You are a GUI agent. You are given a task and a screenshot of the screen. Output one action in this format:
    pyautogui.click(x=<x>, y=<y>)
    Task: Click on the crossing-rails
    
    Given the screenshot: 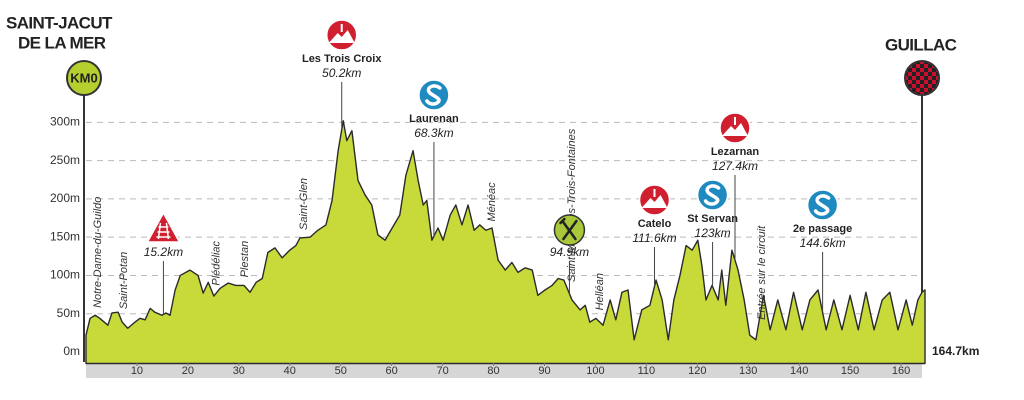 What is the action you would take?
    pyautogui.click(x=163, y=231)
    